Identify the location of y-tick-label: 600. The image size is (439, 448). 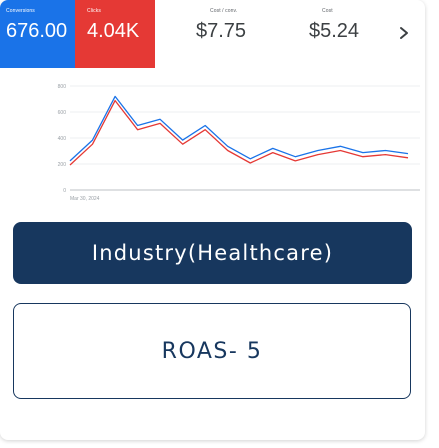
(62, 113).